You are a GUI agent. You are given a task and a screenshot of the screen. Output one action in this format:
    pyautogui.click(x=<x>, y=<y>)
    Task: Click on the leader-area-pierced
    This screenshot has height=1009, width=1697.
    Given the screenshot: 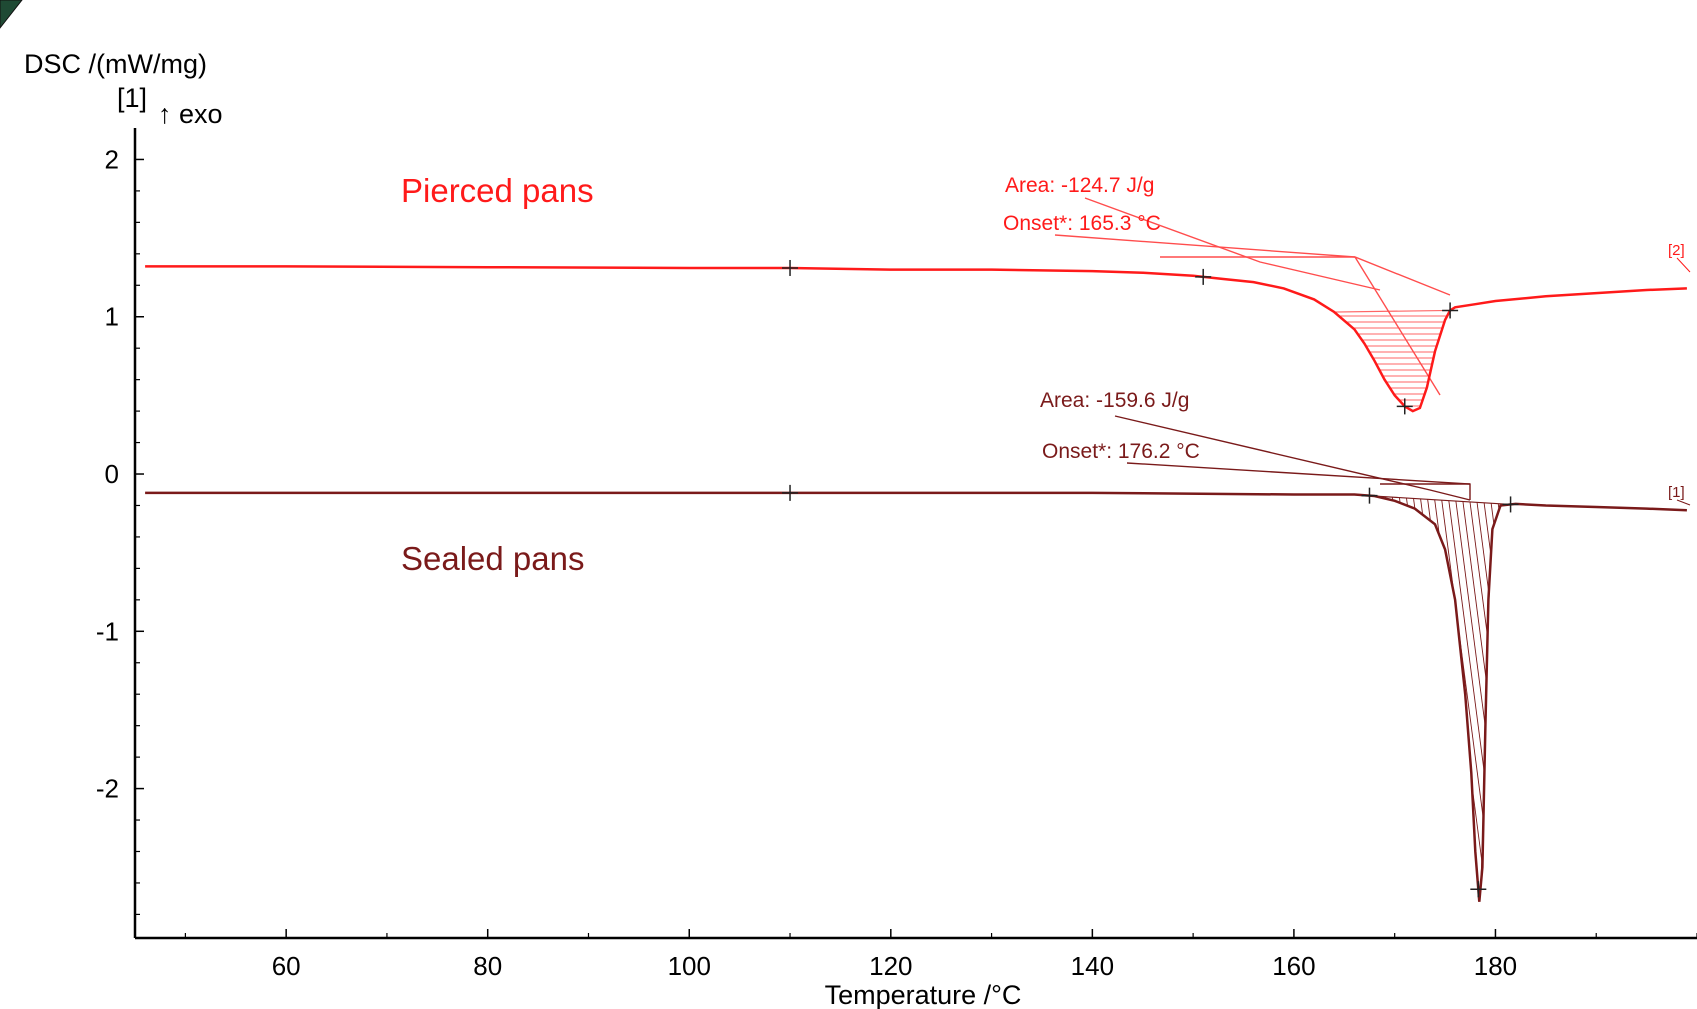 What is the action you would take?
    pyautogui.click(x=1232, y=244)
    